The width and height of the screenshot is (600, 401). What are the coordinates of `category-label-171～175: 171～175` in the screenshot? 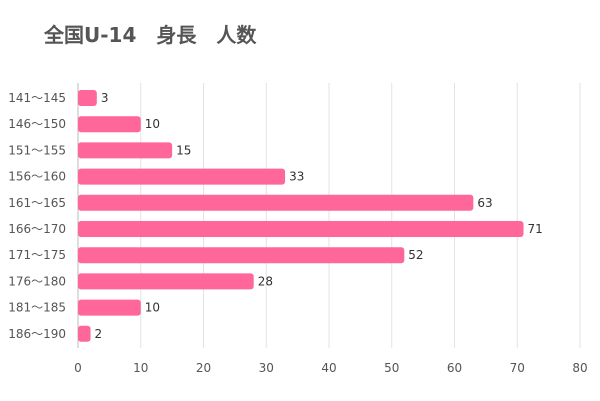 It's located at (37, 255).